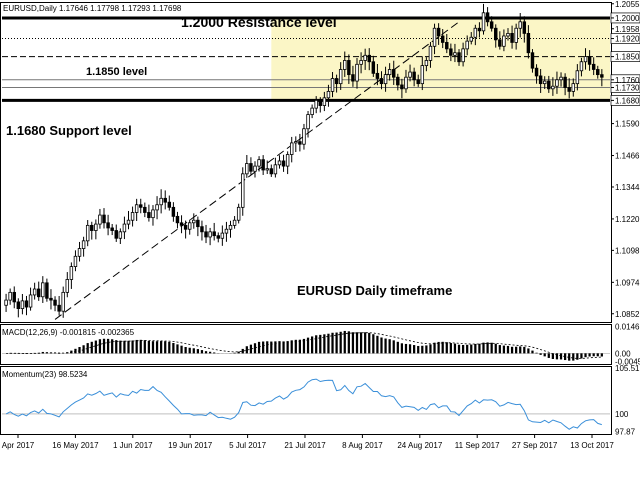 The width and height of the screenshot is (640, 480). Describe the element at coordinates (627, 57) in the screenshot. I see `price-tick-label: 1.1850` at that location.